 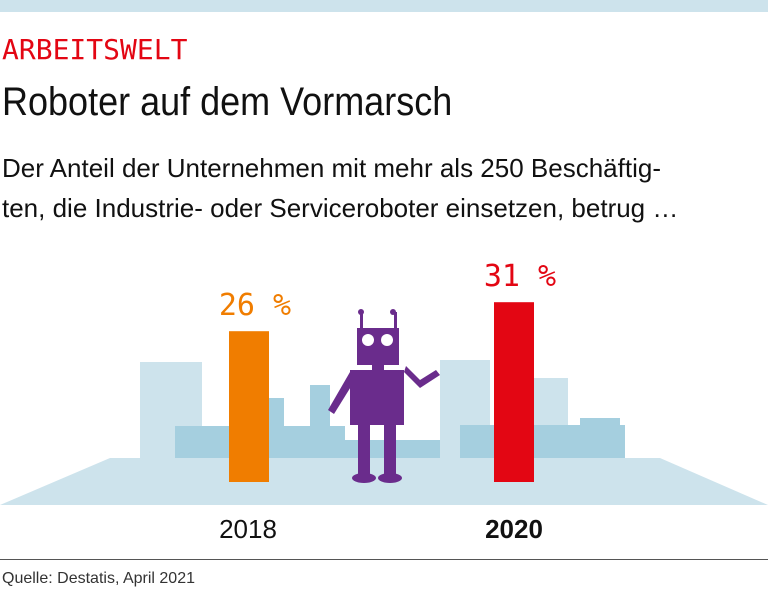 What do you see at coordinates (95, 49) in the screenshot?
I see `kicker: ARBEITSWELT` at bounding box center [95, 49].